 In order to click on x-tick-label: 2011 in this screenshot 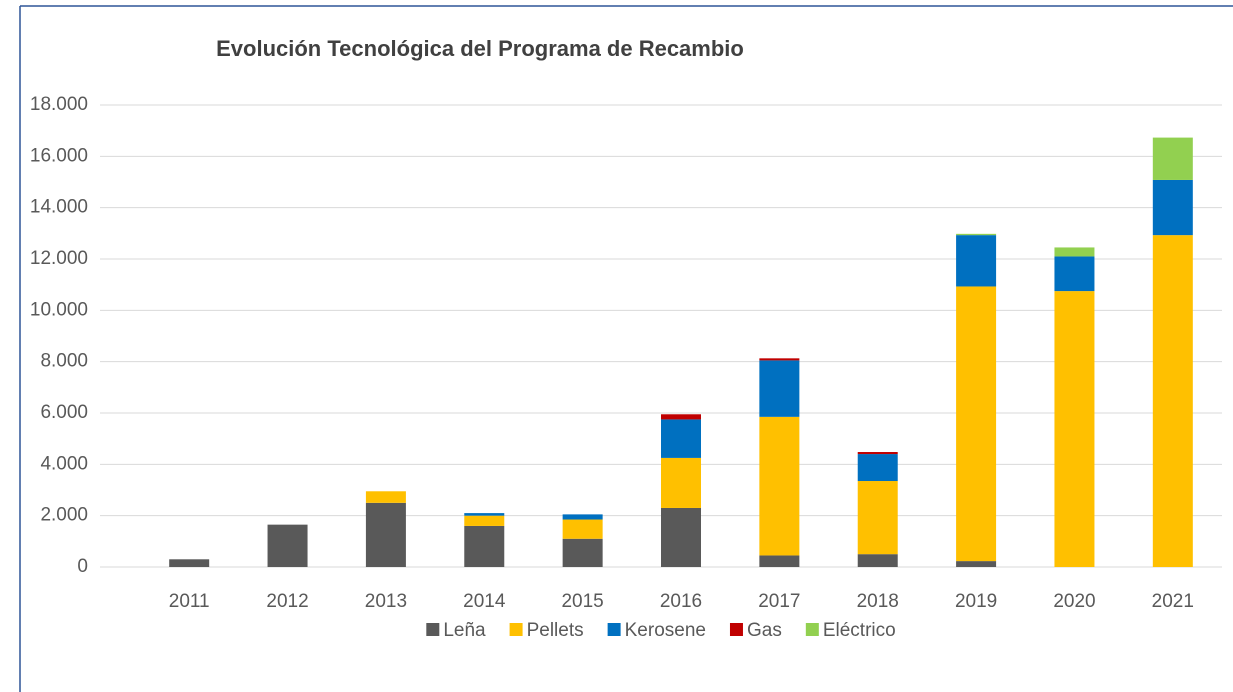, I will do `click(189, 601)`.